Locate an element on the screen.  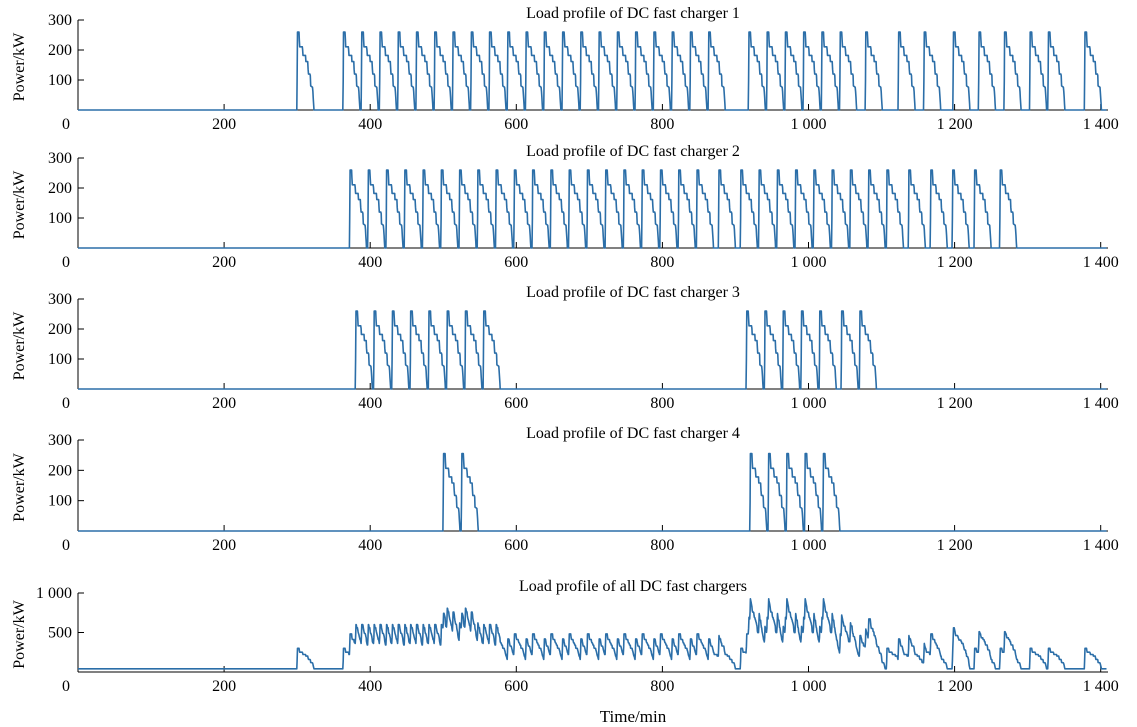
chart-title: Load profile of DC fast charger 4 is located at coordinates (633, 433).